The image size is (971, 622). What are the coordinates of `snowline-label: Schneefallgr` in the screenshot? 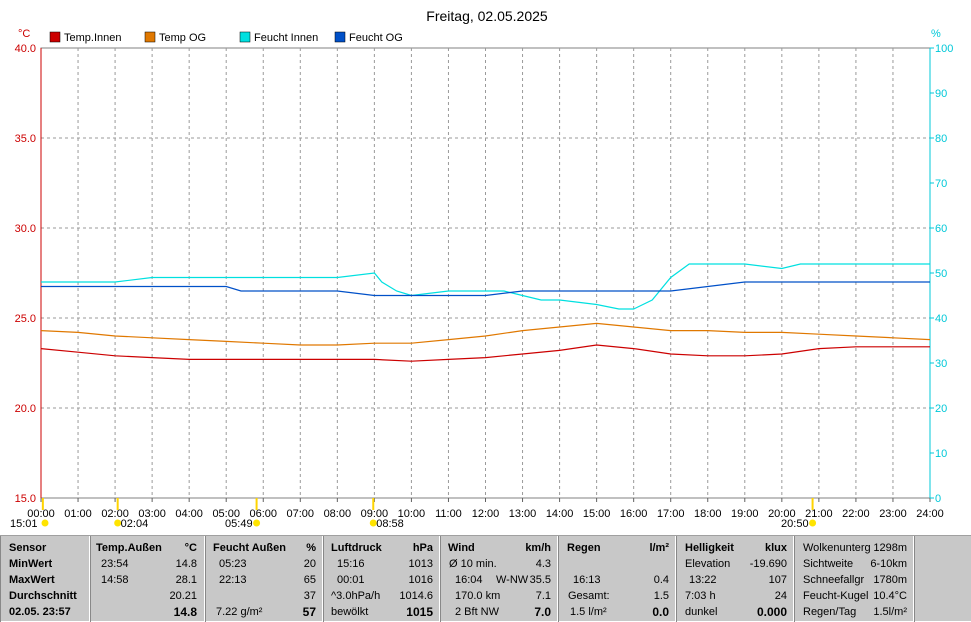 It's located at (834, 580).